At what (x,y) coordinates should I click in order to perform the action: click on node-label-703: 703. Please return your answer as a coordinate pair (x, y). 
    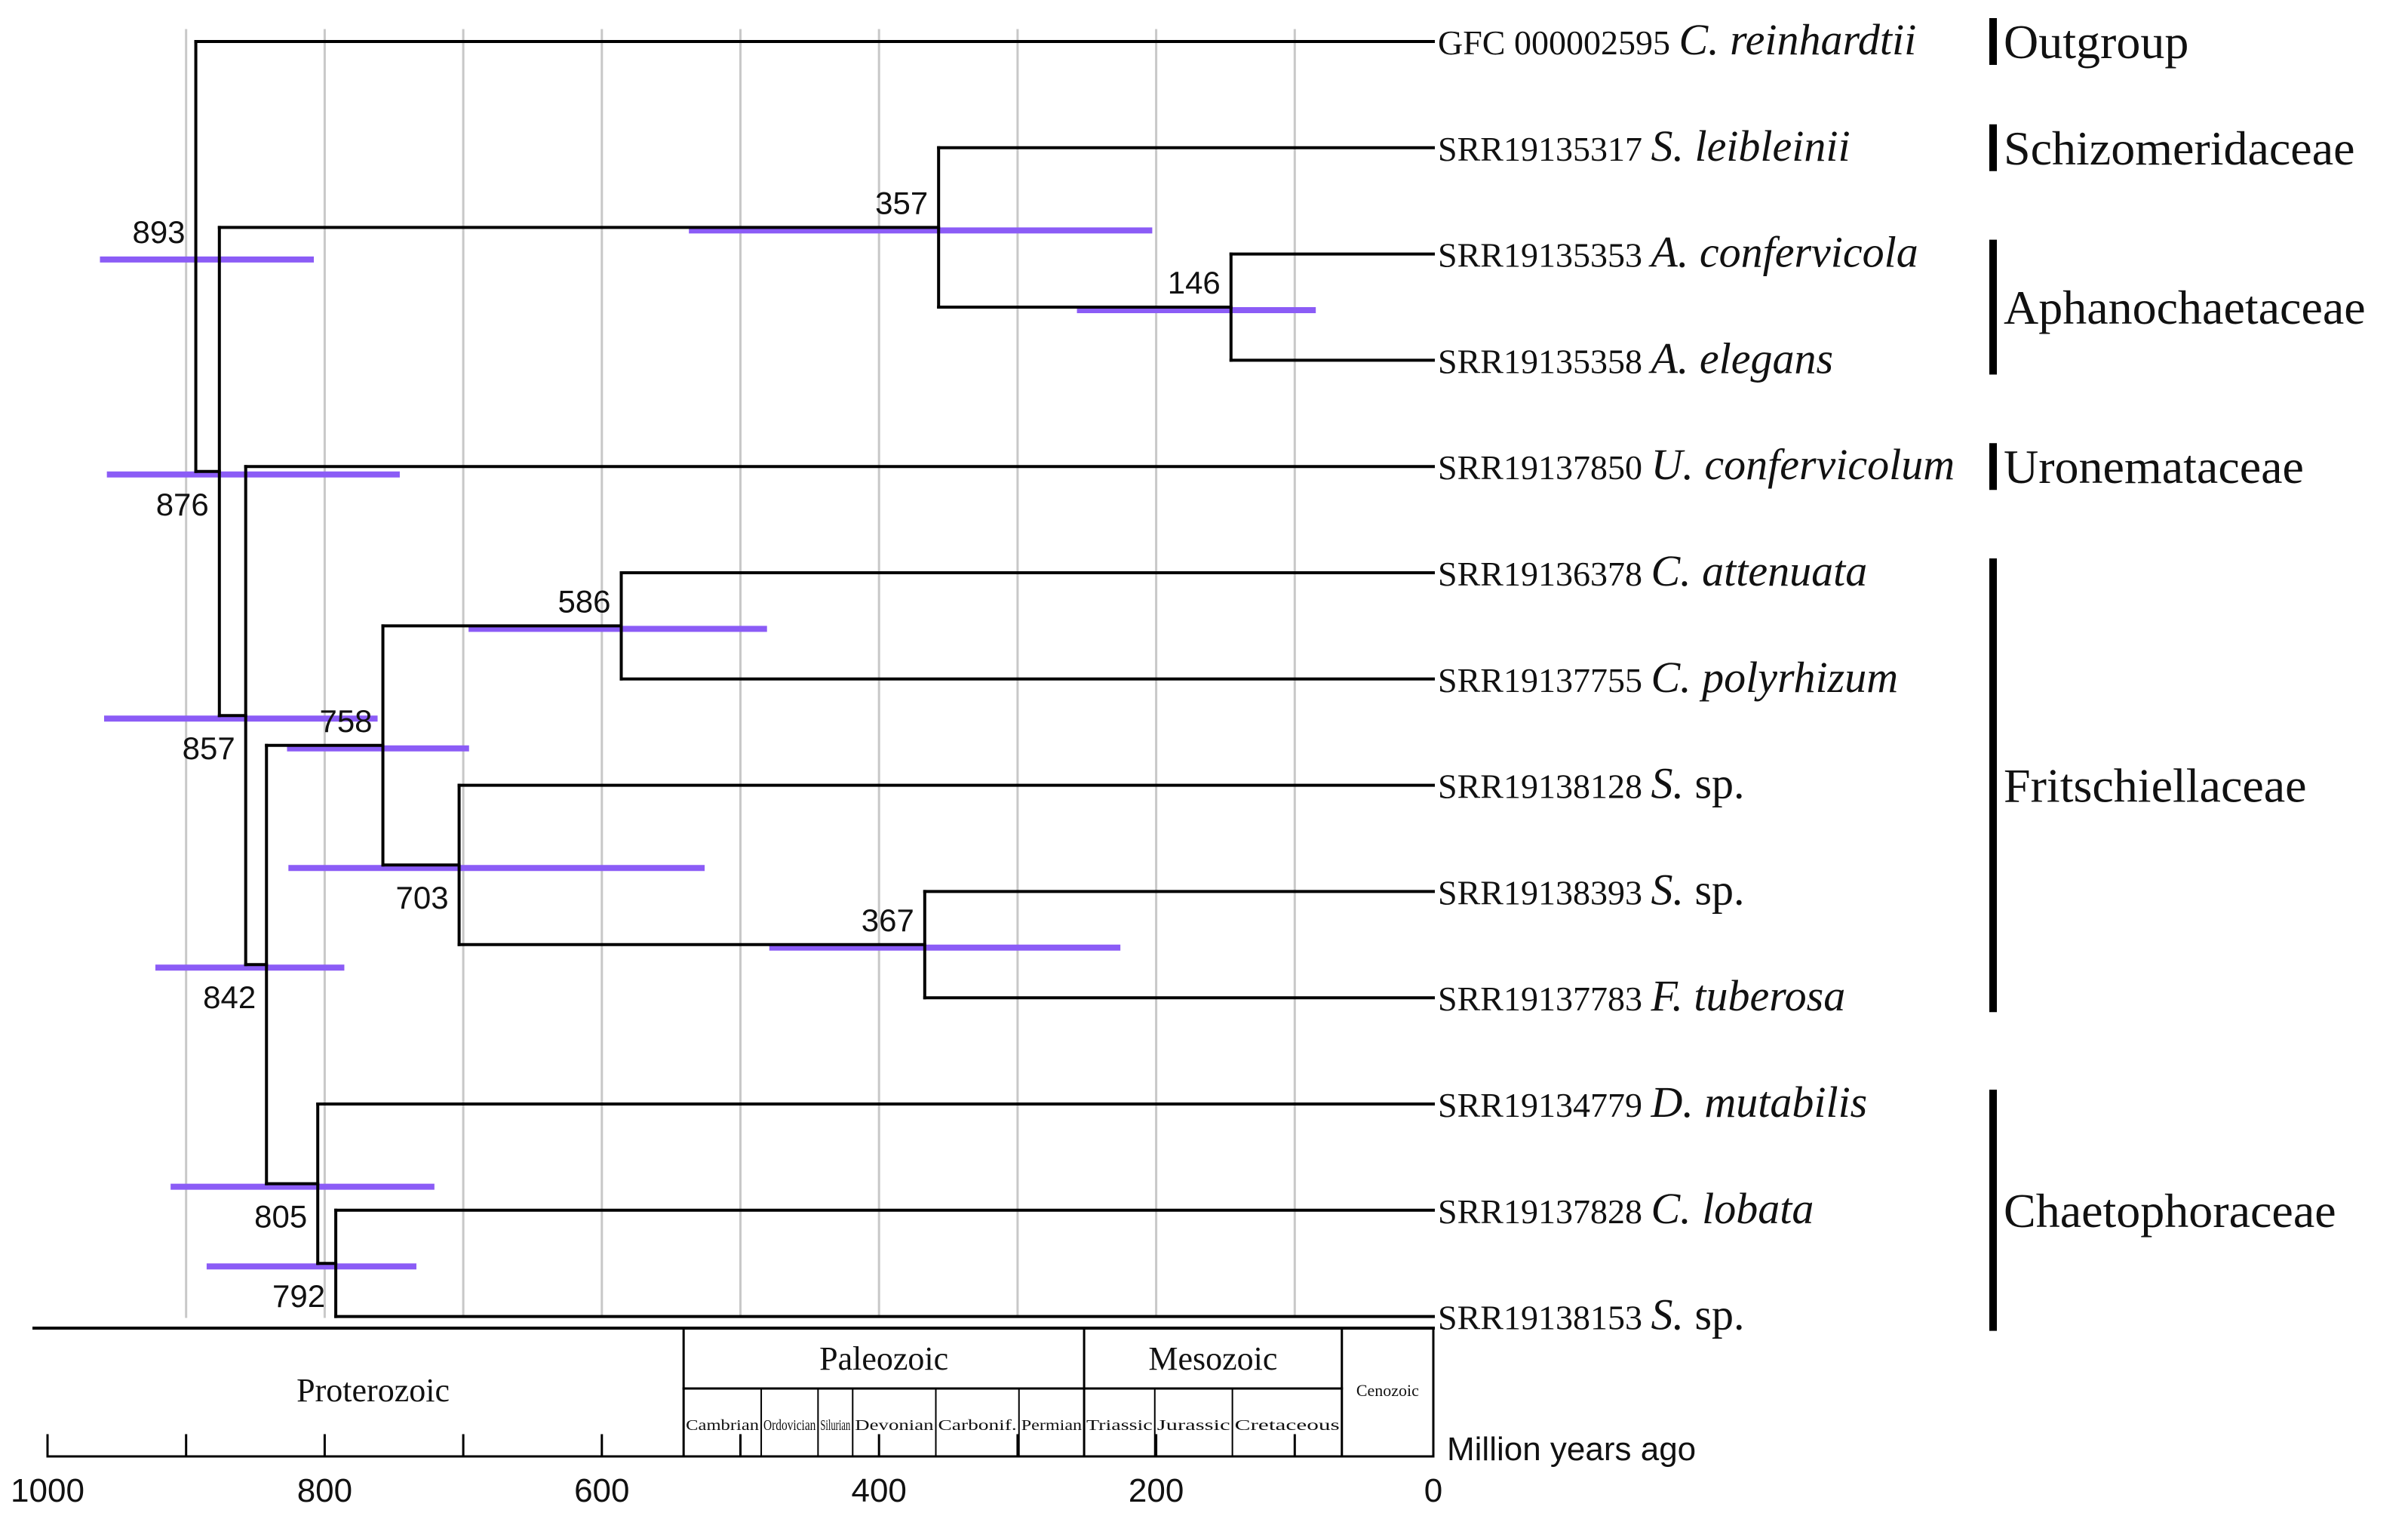
    Looking at the image, I should click on (422, 897).